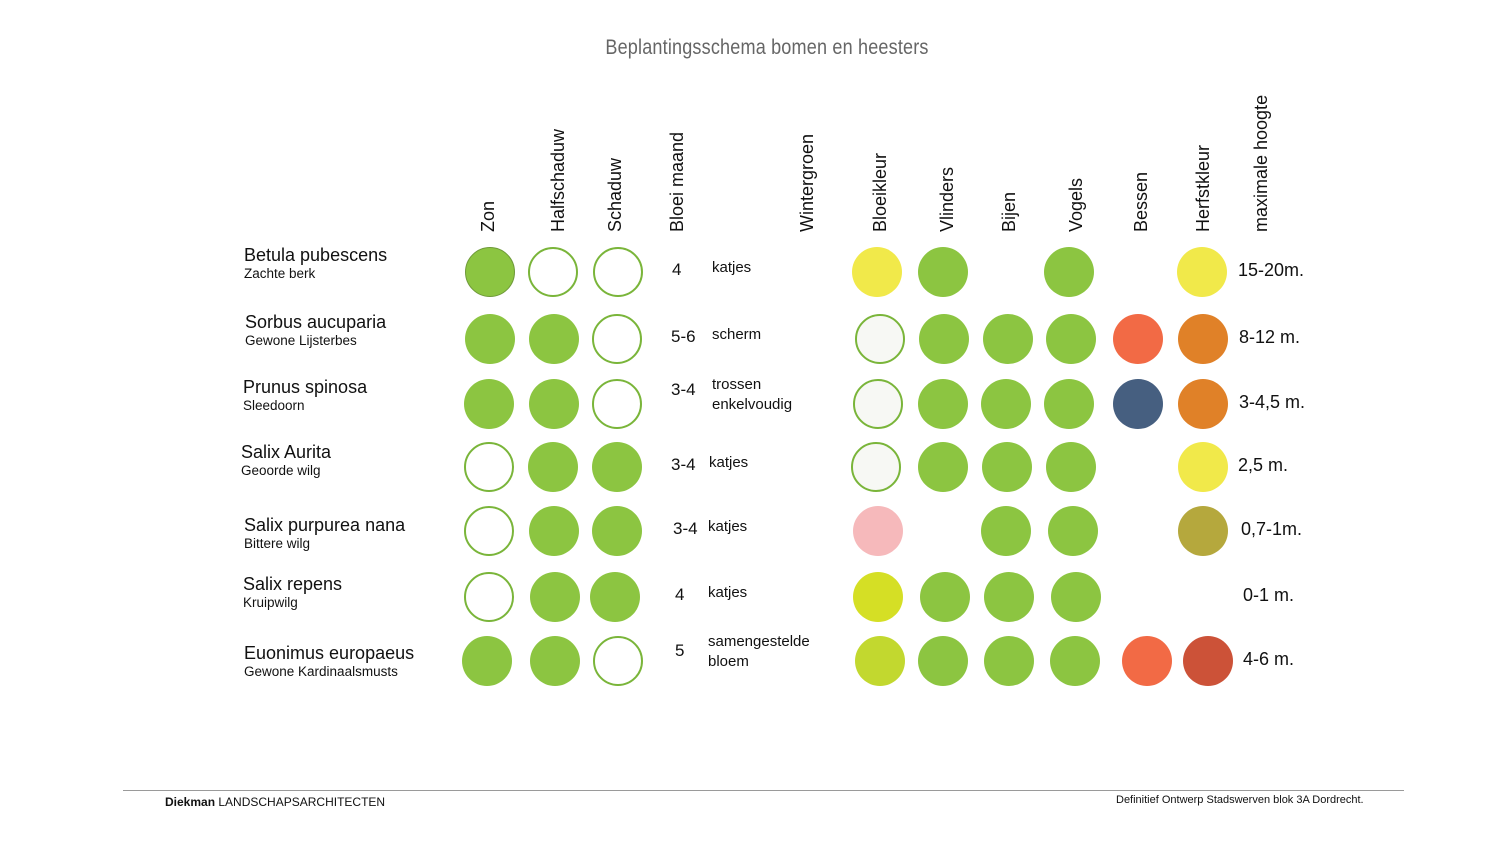 This screenshot has height=850, width=1500. What do you see at coordinates (615, 194) in the screenshot?
I see `column-header-schaduw: Schaduw` at bounding box center [615, 194].